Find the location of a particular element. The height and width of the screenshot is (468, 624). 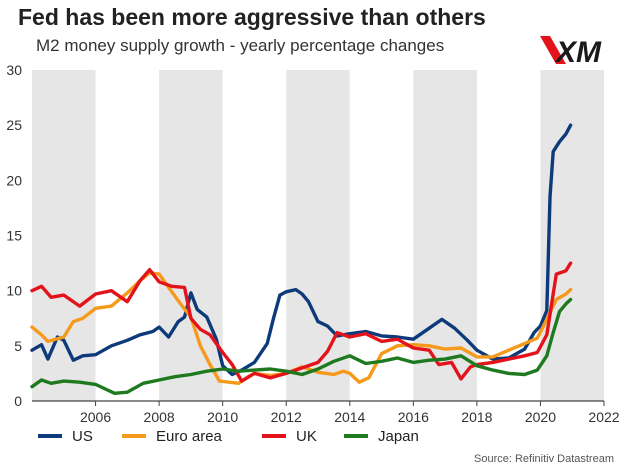

x-tick-label-2018: 2018 is located at coordinates (476, 417).